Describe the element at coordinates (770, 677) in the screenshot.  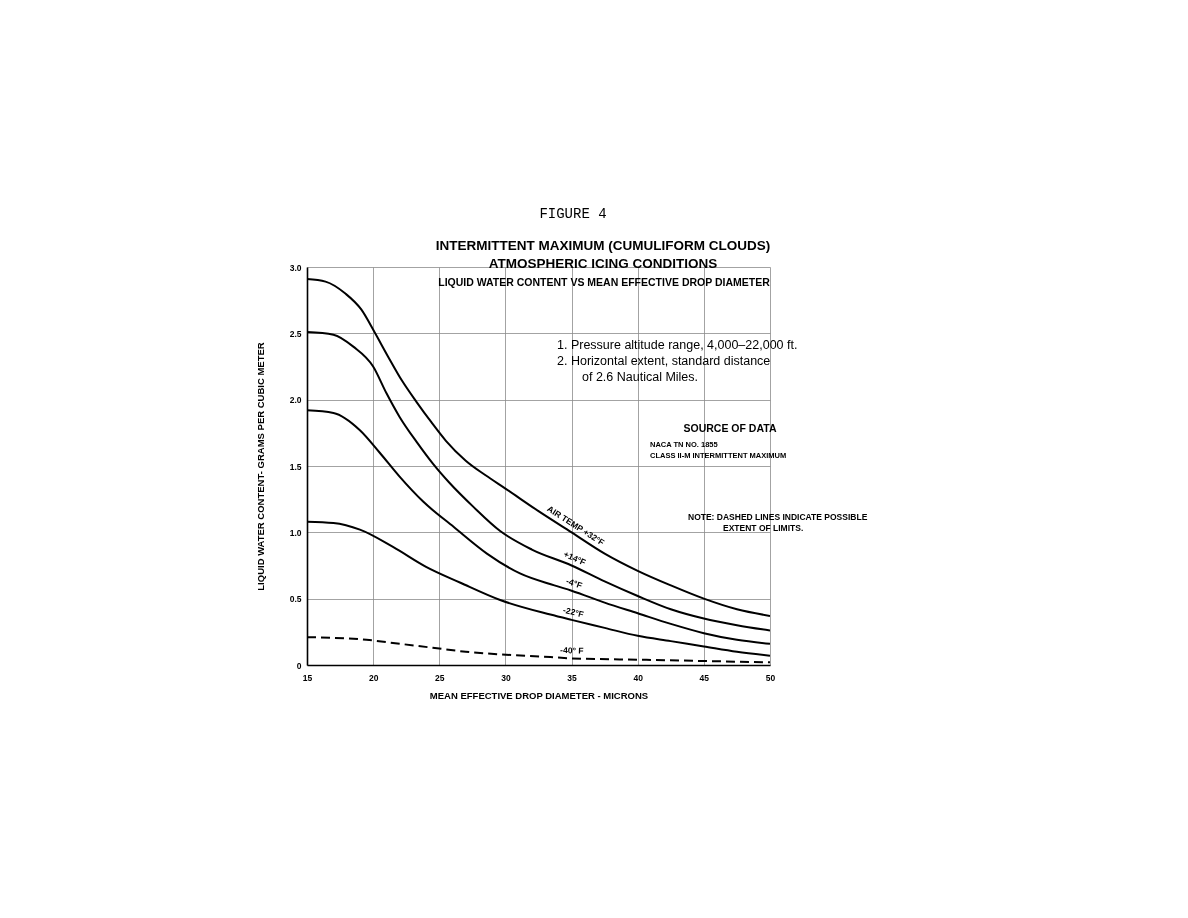
I see `x-tick-label: 50` at that location.